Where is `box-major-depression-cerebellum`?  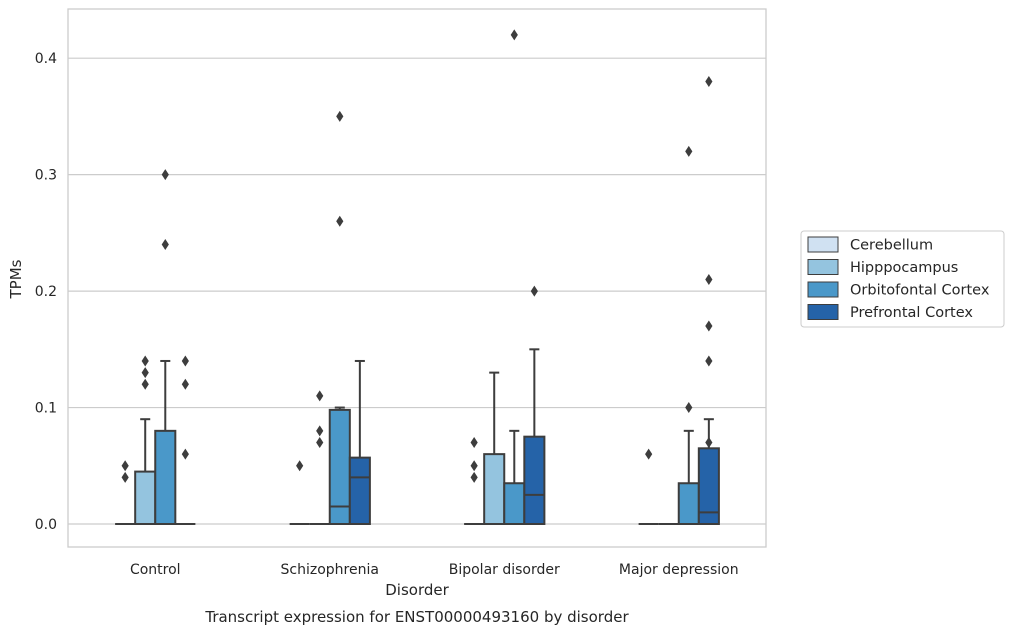
box-major-depression-cerebellum is located at coordinates (648, 486).